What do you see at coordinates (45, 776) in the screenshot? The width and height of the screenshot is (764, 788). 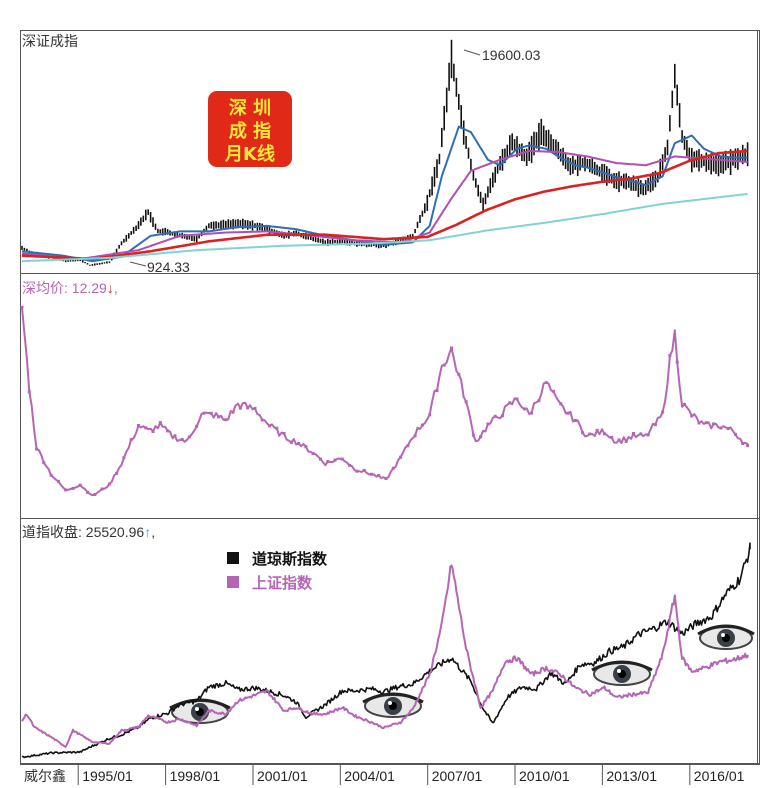 I see `footer-label: 威尔鑫` at bounding box center [45, 776].